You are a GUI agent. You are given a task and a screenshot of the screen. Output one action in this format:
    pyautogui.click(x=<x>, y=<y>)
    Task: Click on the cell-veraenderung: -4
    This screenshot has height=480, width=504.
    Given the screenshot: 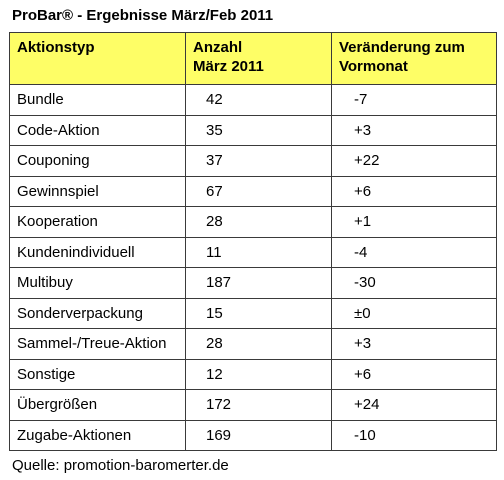 What is the action you would take?
    pyautogui.click(x=414, y=252)
    